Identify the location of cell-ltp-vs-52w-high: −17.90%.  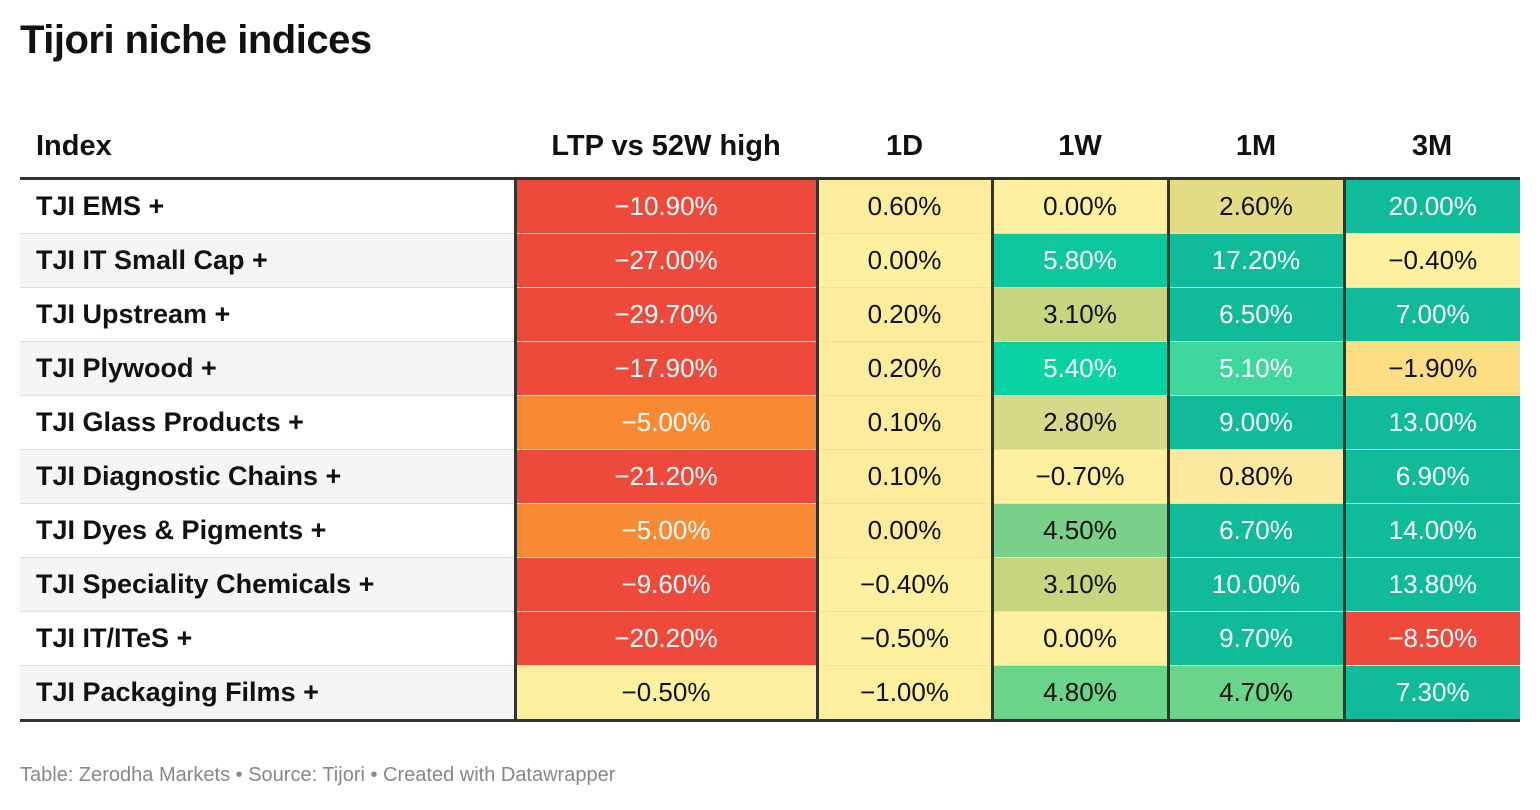
(665, 368).